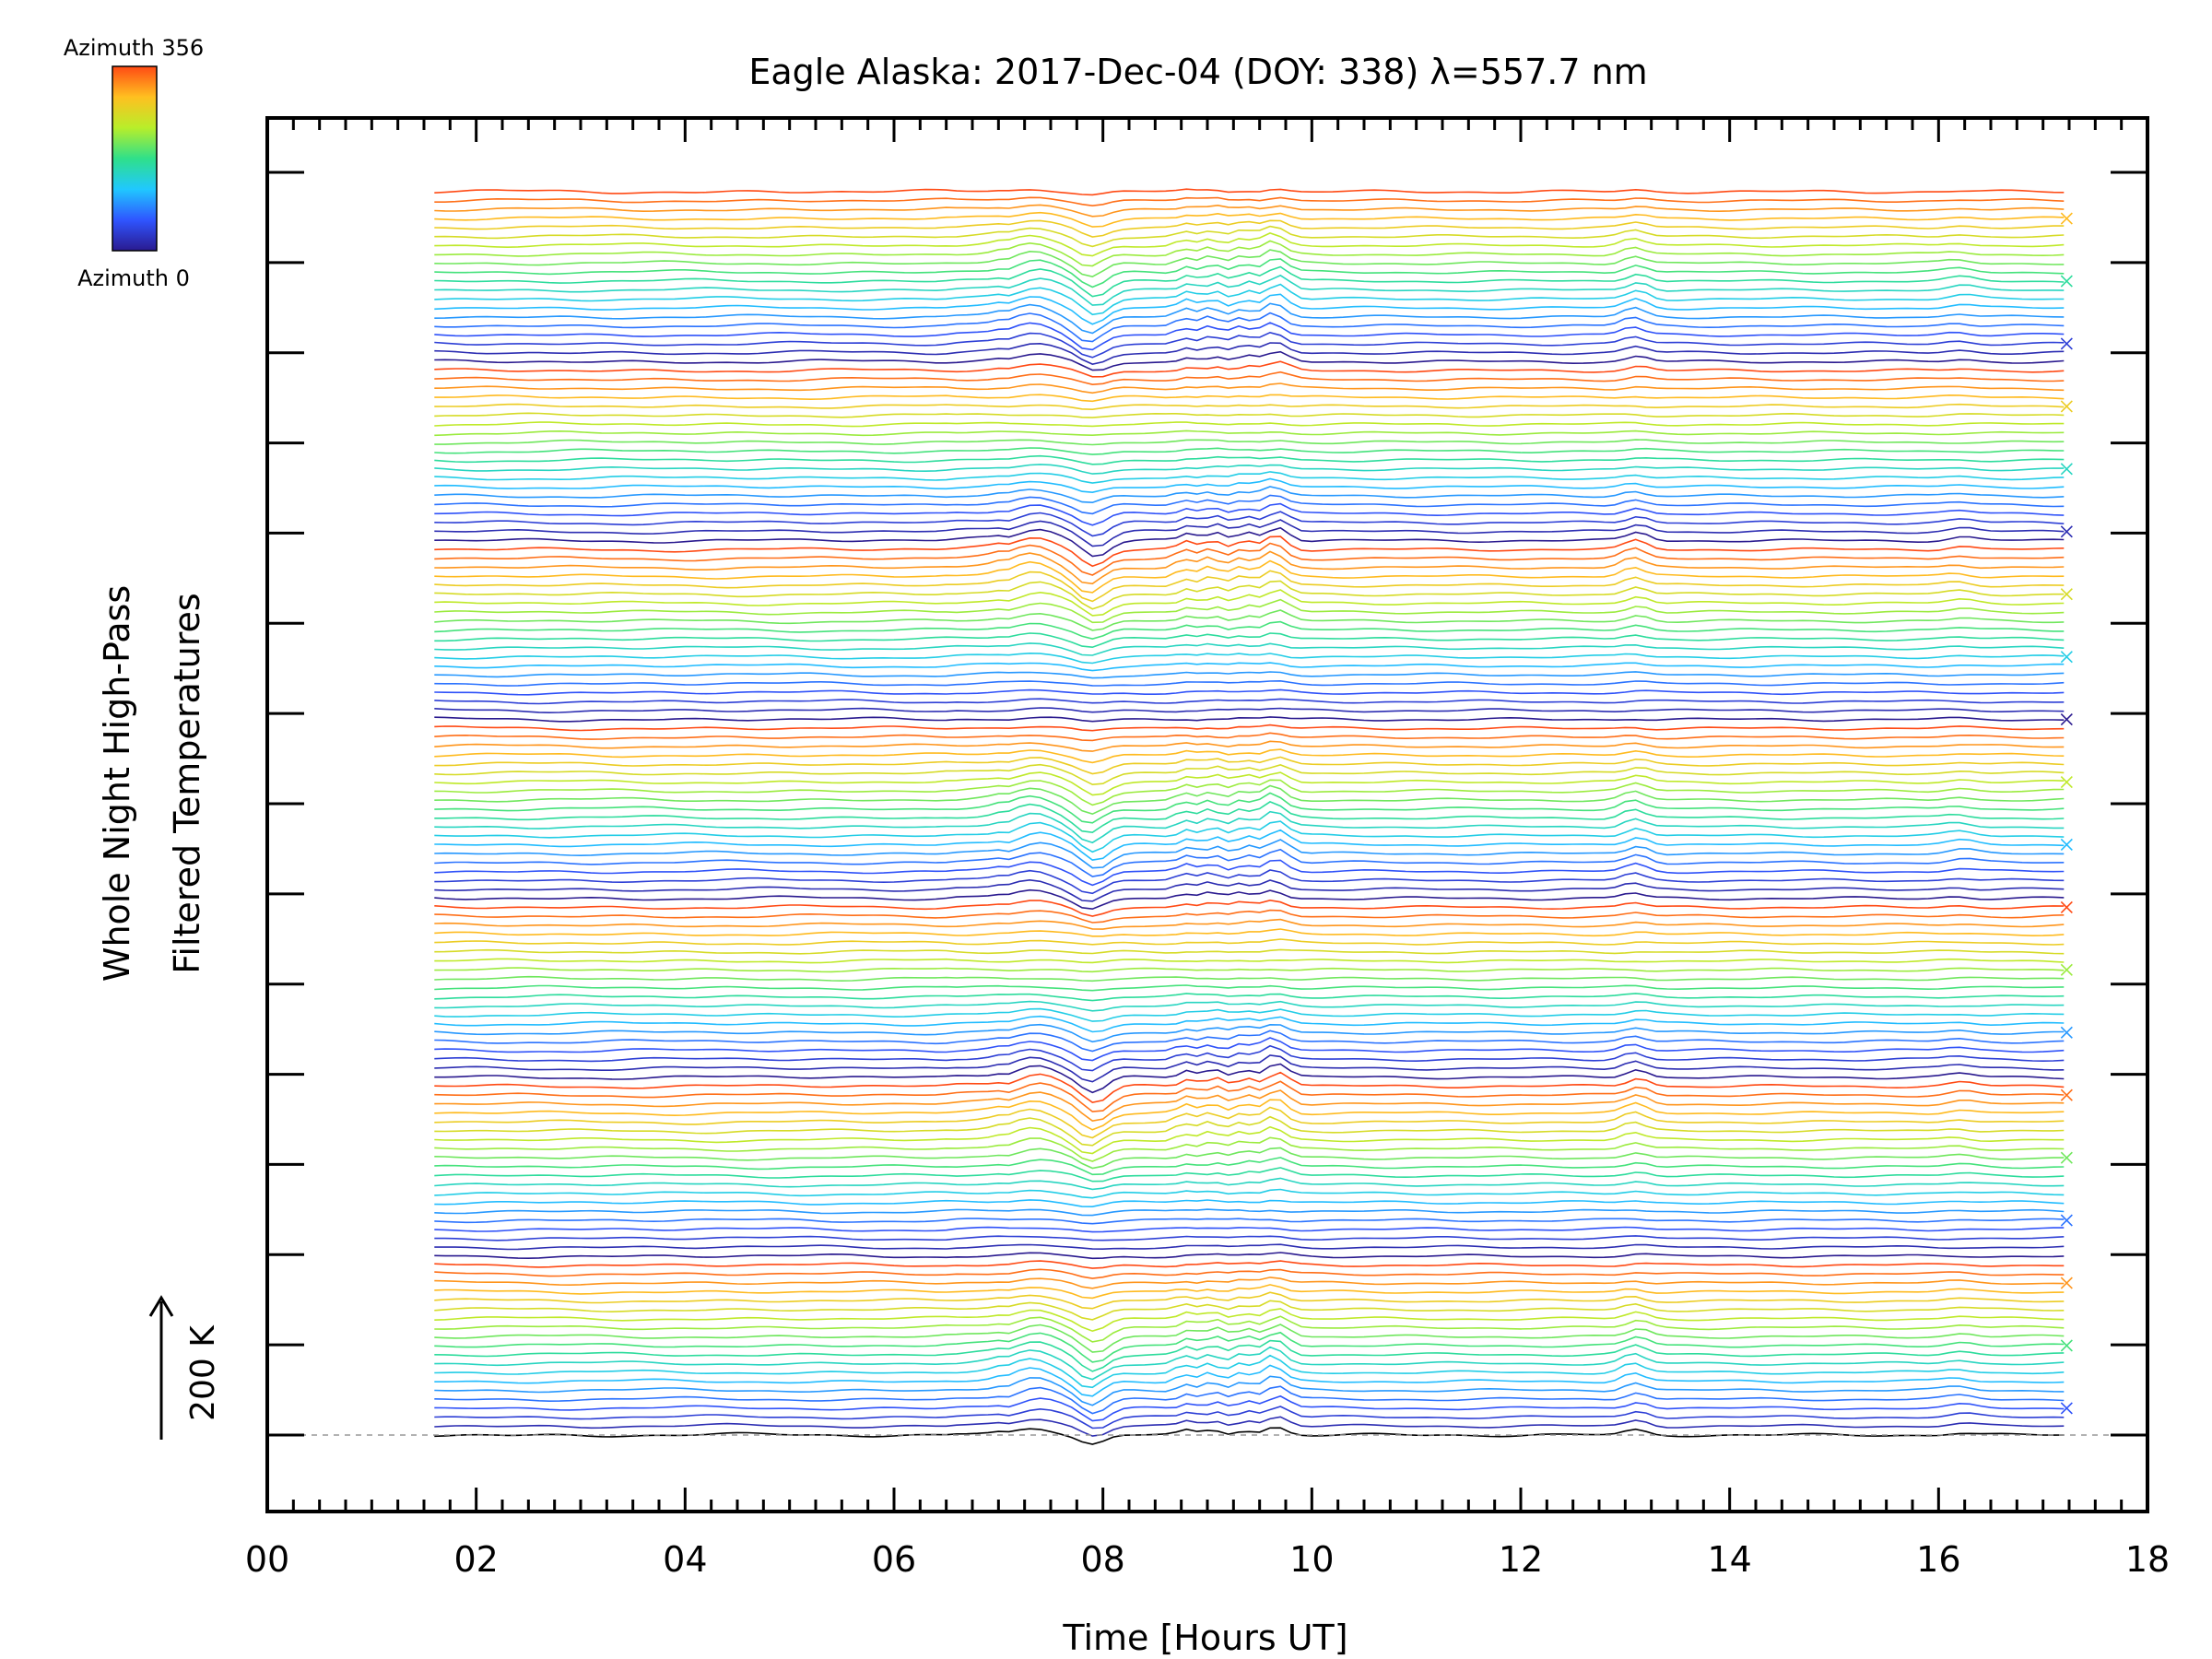 This screenshot has width=2212, height=1659. I want to click on colorbar-bottom-label: Azimuth 0, so click(133, 278).